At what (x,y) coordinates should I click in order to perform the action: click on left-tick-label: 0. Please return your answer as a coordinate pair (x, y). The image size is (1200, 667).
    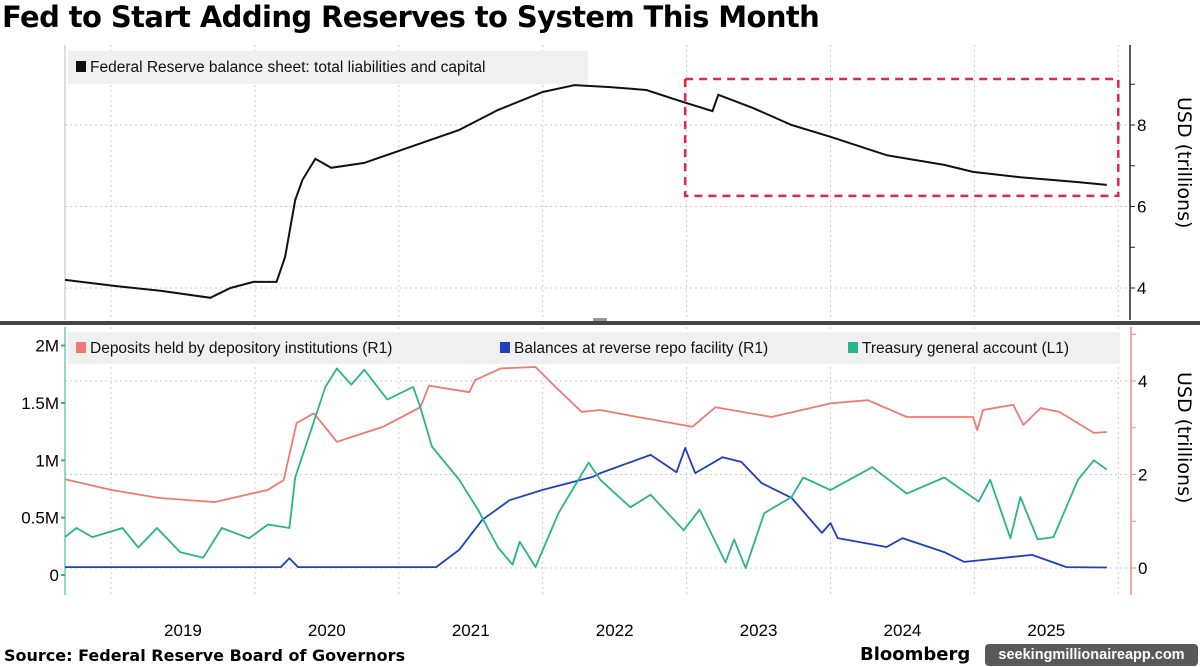
    Looking at the image, I should click on (54, 575).